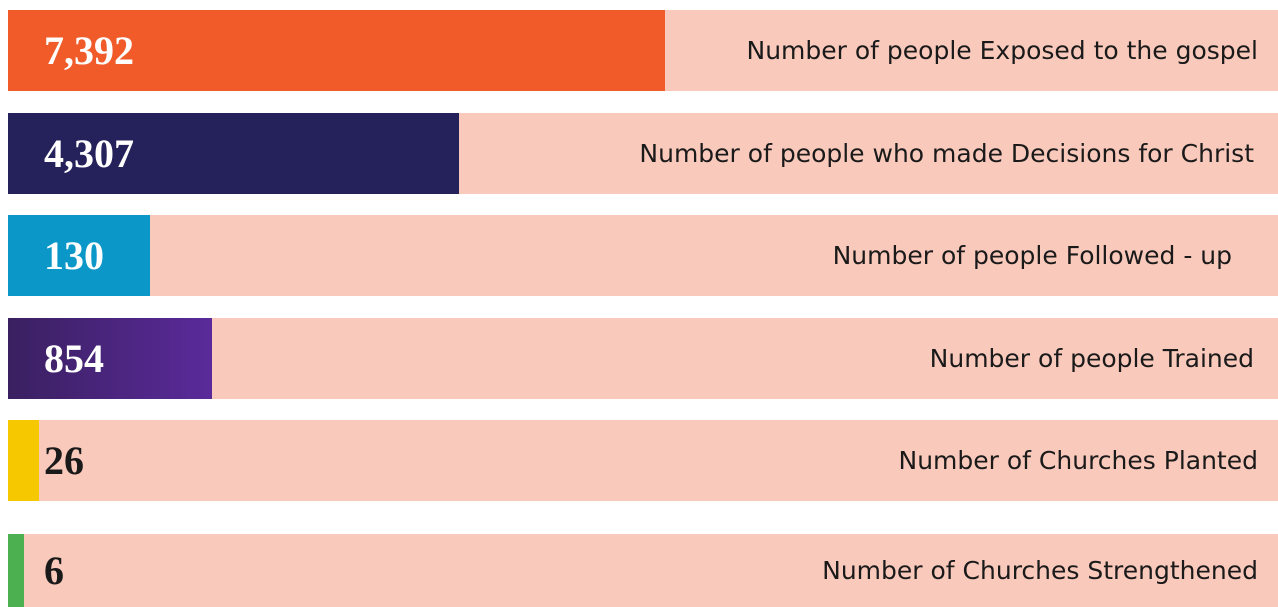  What do you see at coordinates (64, 460) in the screenshot?
I see `stat-value: 26` at bounding box center [64, 460].